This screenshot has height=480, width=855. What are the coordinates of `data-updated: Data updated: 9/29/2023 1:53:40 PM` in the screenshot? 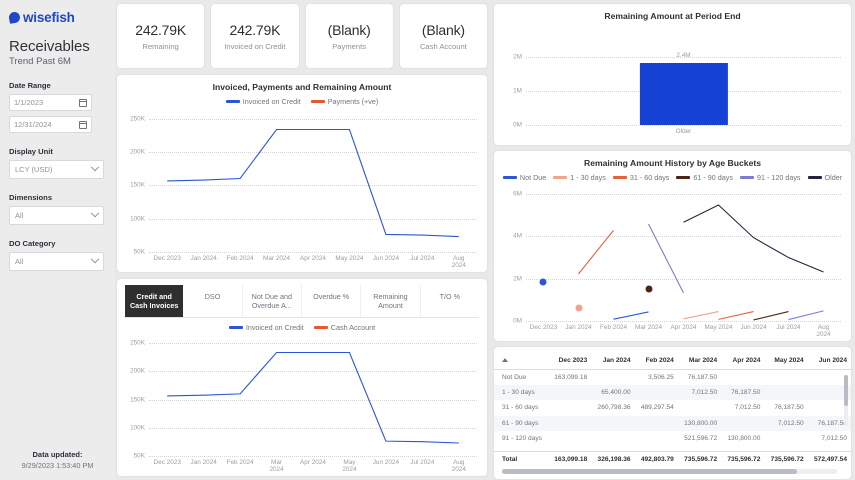 It's located at (57, 460).